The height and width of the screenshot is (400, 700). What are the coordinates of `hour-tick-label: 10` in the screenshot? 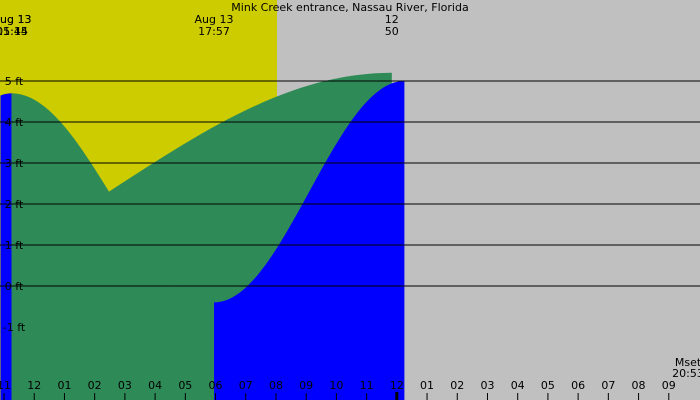 It's located at (336, 385).